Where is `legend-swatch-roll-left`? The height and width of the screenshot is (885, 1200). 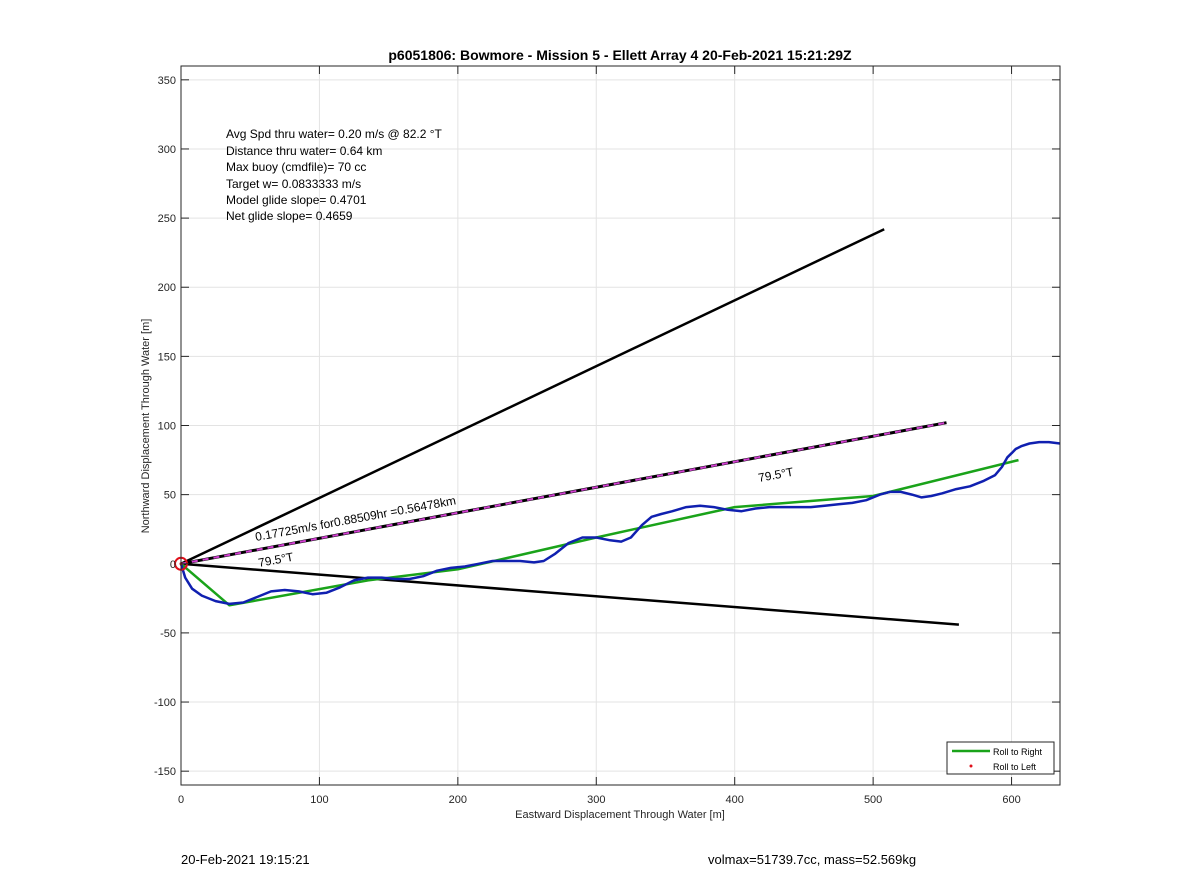
legend-swatch-roll-left is located at coordinates (971, 766).